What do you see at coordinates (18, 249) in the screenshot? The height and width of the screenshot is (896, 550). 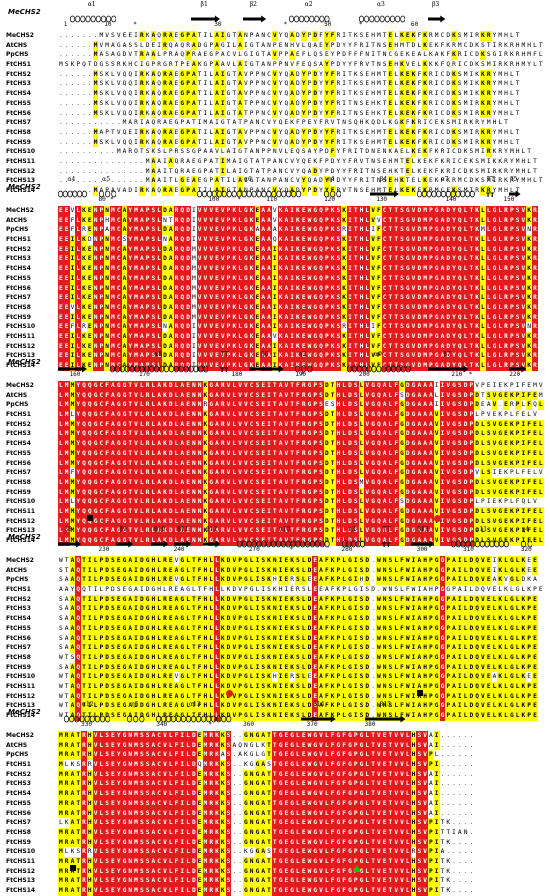 I see `sequence-name: FtCHS2` at bounding box center [18, 249].